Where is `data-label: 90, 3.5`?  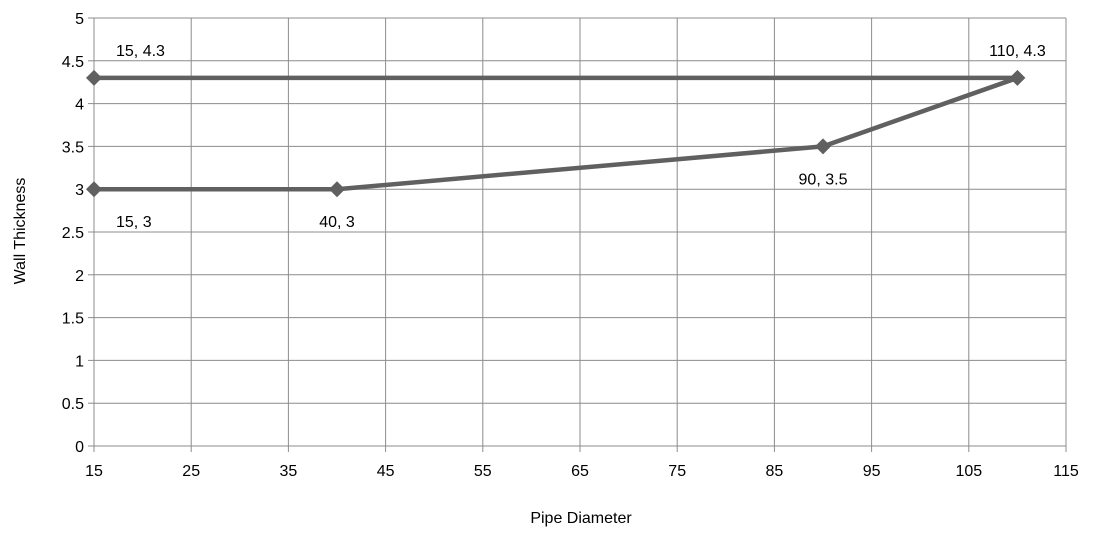 data-label: 90, 3.5 is located at coordinates (823, 179).